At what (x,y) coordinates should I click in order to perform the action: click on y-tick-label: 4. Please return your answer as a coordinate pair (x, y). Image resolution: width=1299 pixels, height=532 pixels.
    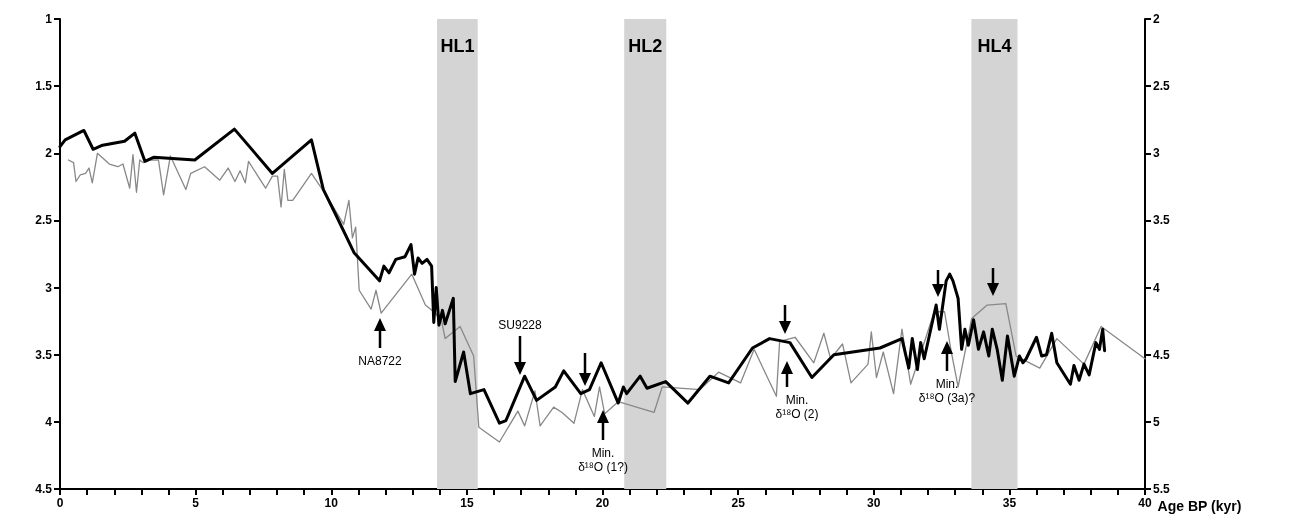
    Looking at the image, I should click on (49, 421).